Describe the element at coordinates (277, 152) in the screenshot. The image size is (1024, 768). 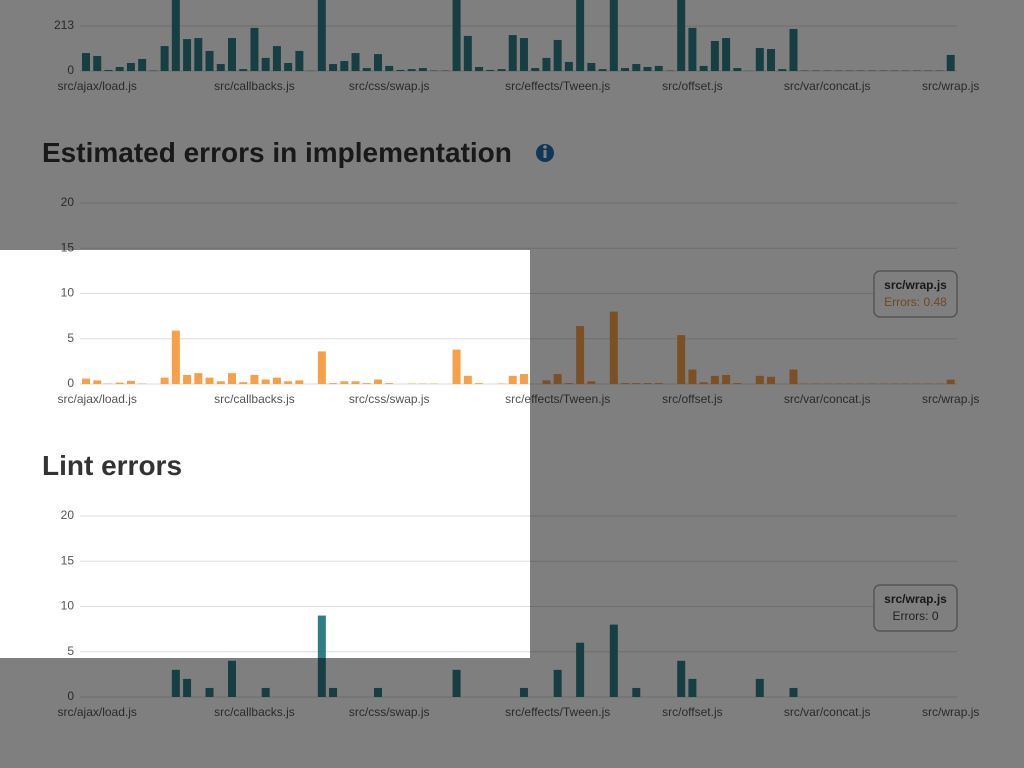
I see `chart-title: Estimated errors in implementation` at that location.